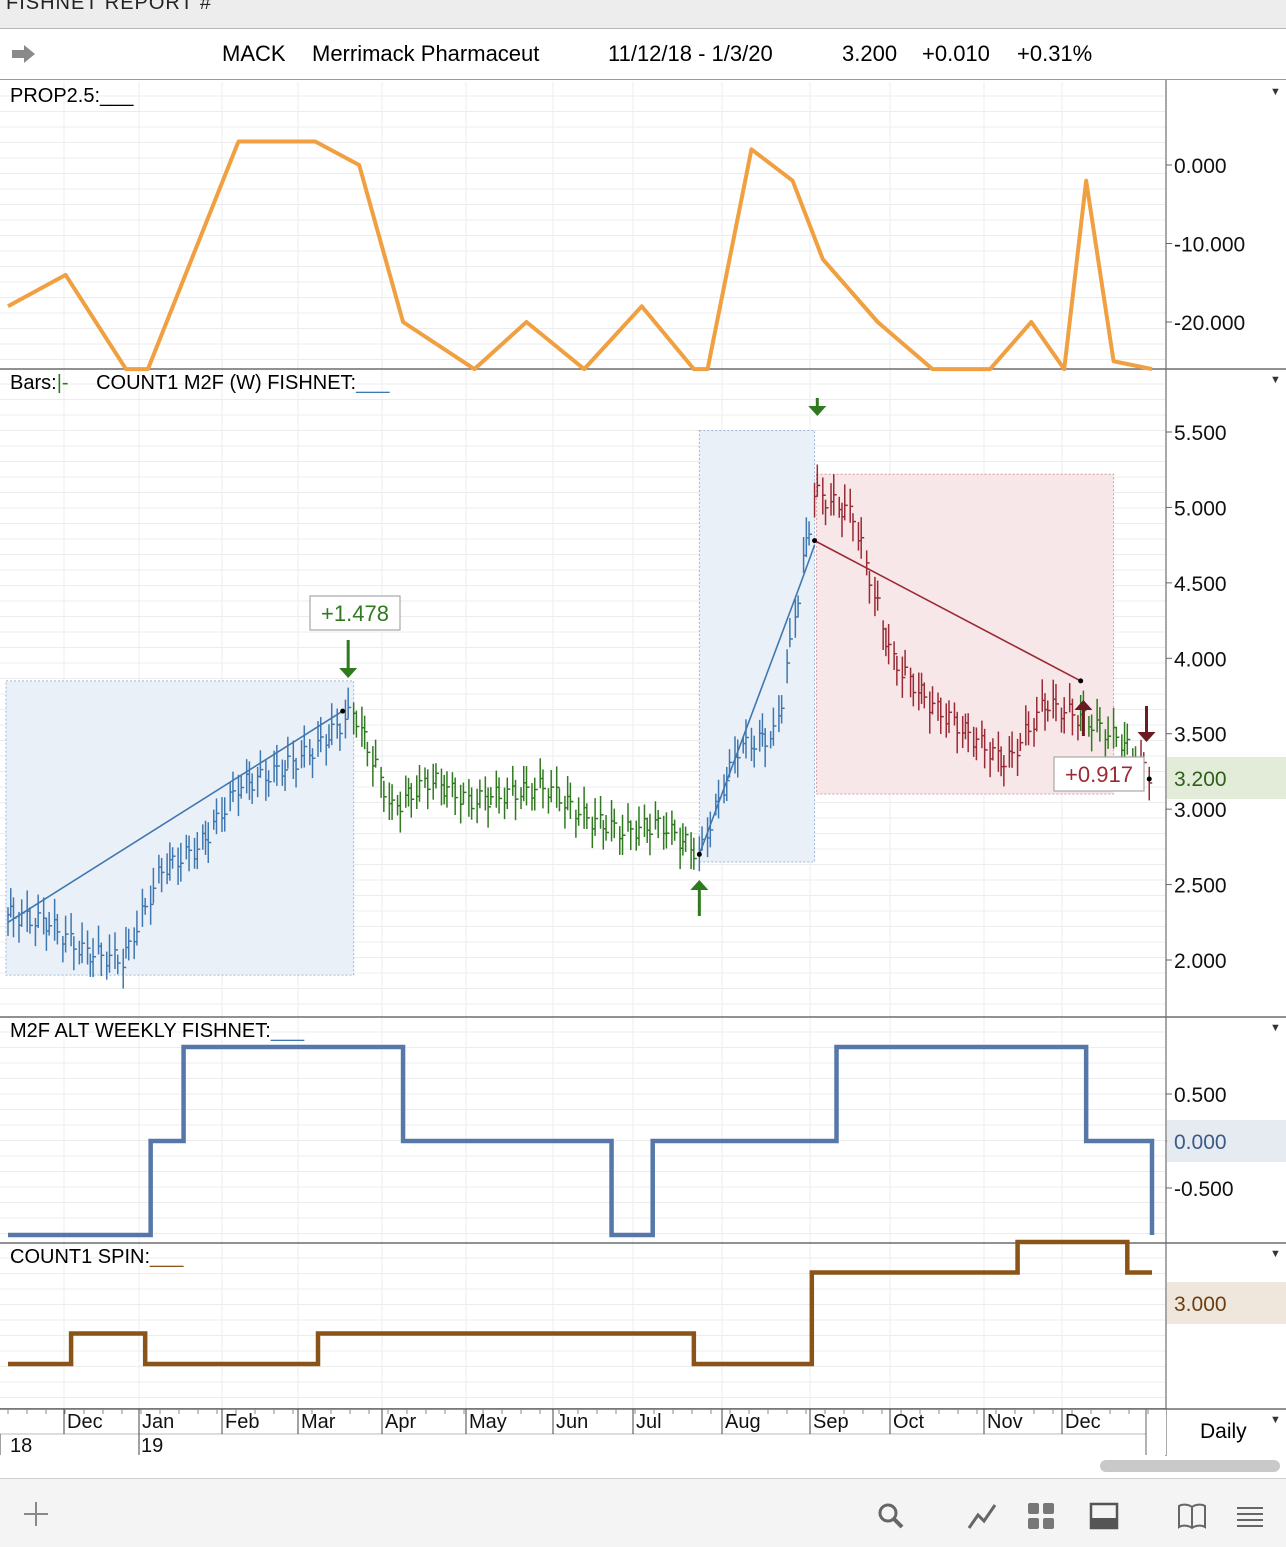 The height and width of the screenshot is (1547, 1286). I want to click on interval-caret-icon: ▼, so click(1275, 1420).